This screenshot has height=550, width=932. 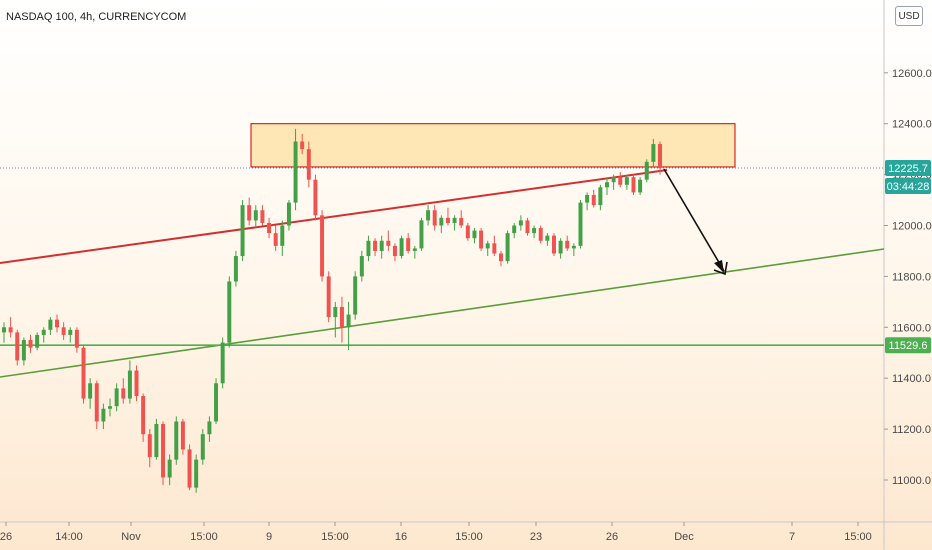 What do you see at coordinates (493, 145) in the screenshot?
I see `resistance-zone-rectangle` at bounding box center [493, 145].